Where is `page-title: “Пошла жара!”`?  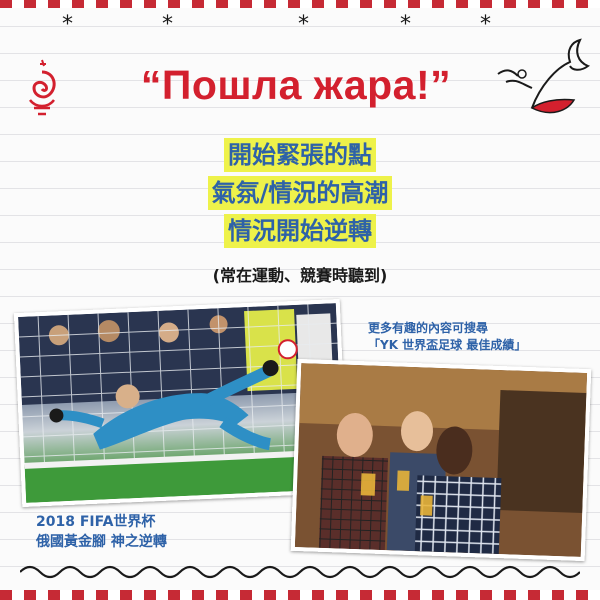 page-title: “Пошла жара!” is located at coordinates (296, 85).